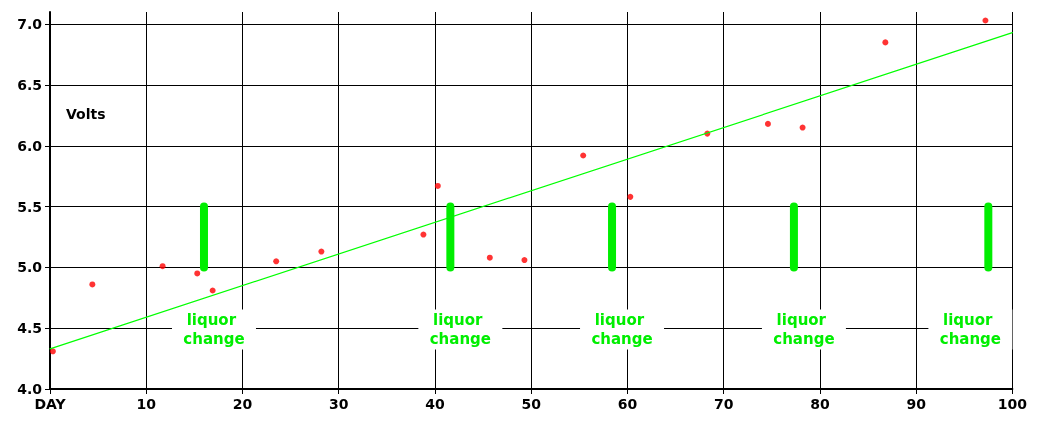 This screenshot has height=421, width=1038. I want to click on x-tick-label: 20, so click(242, 404).